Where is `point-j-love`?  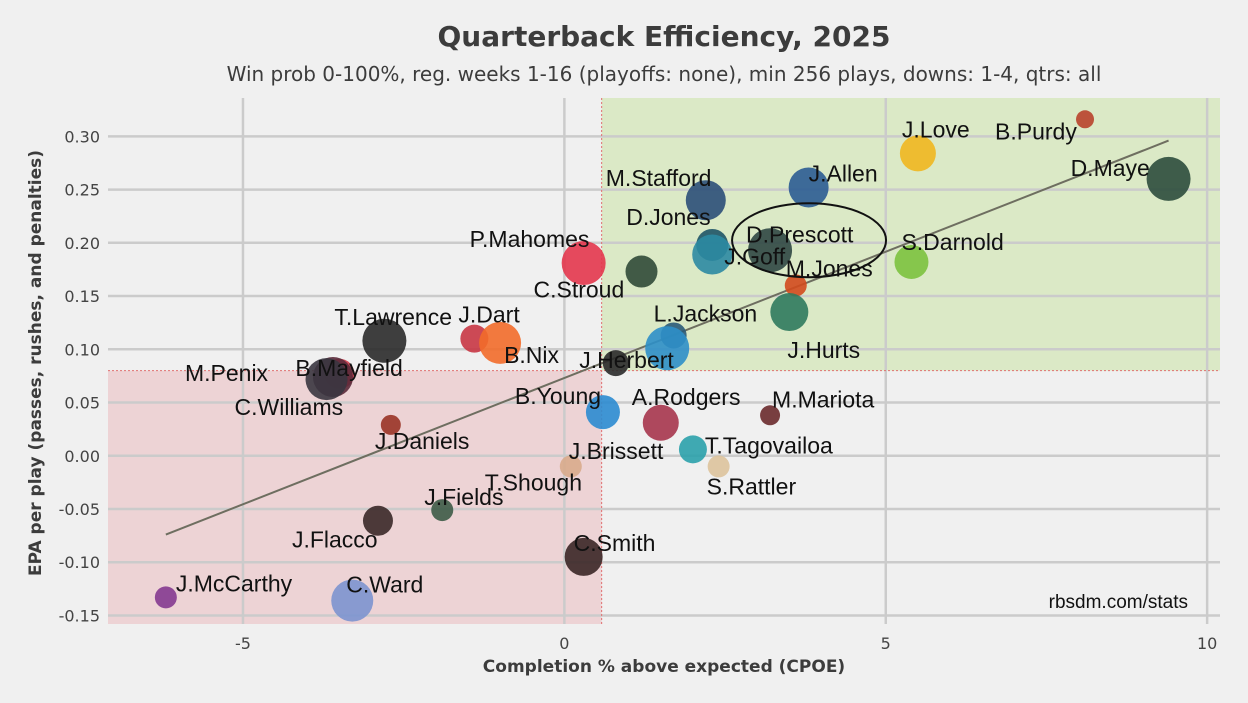
point-j-love is located at coordinates (917, 153).